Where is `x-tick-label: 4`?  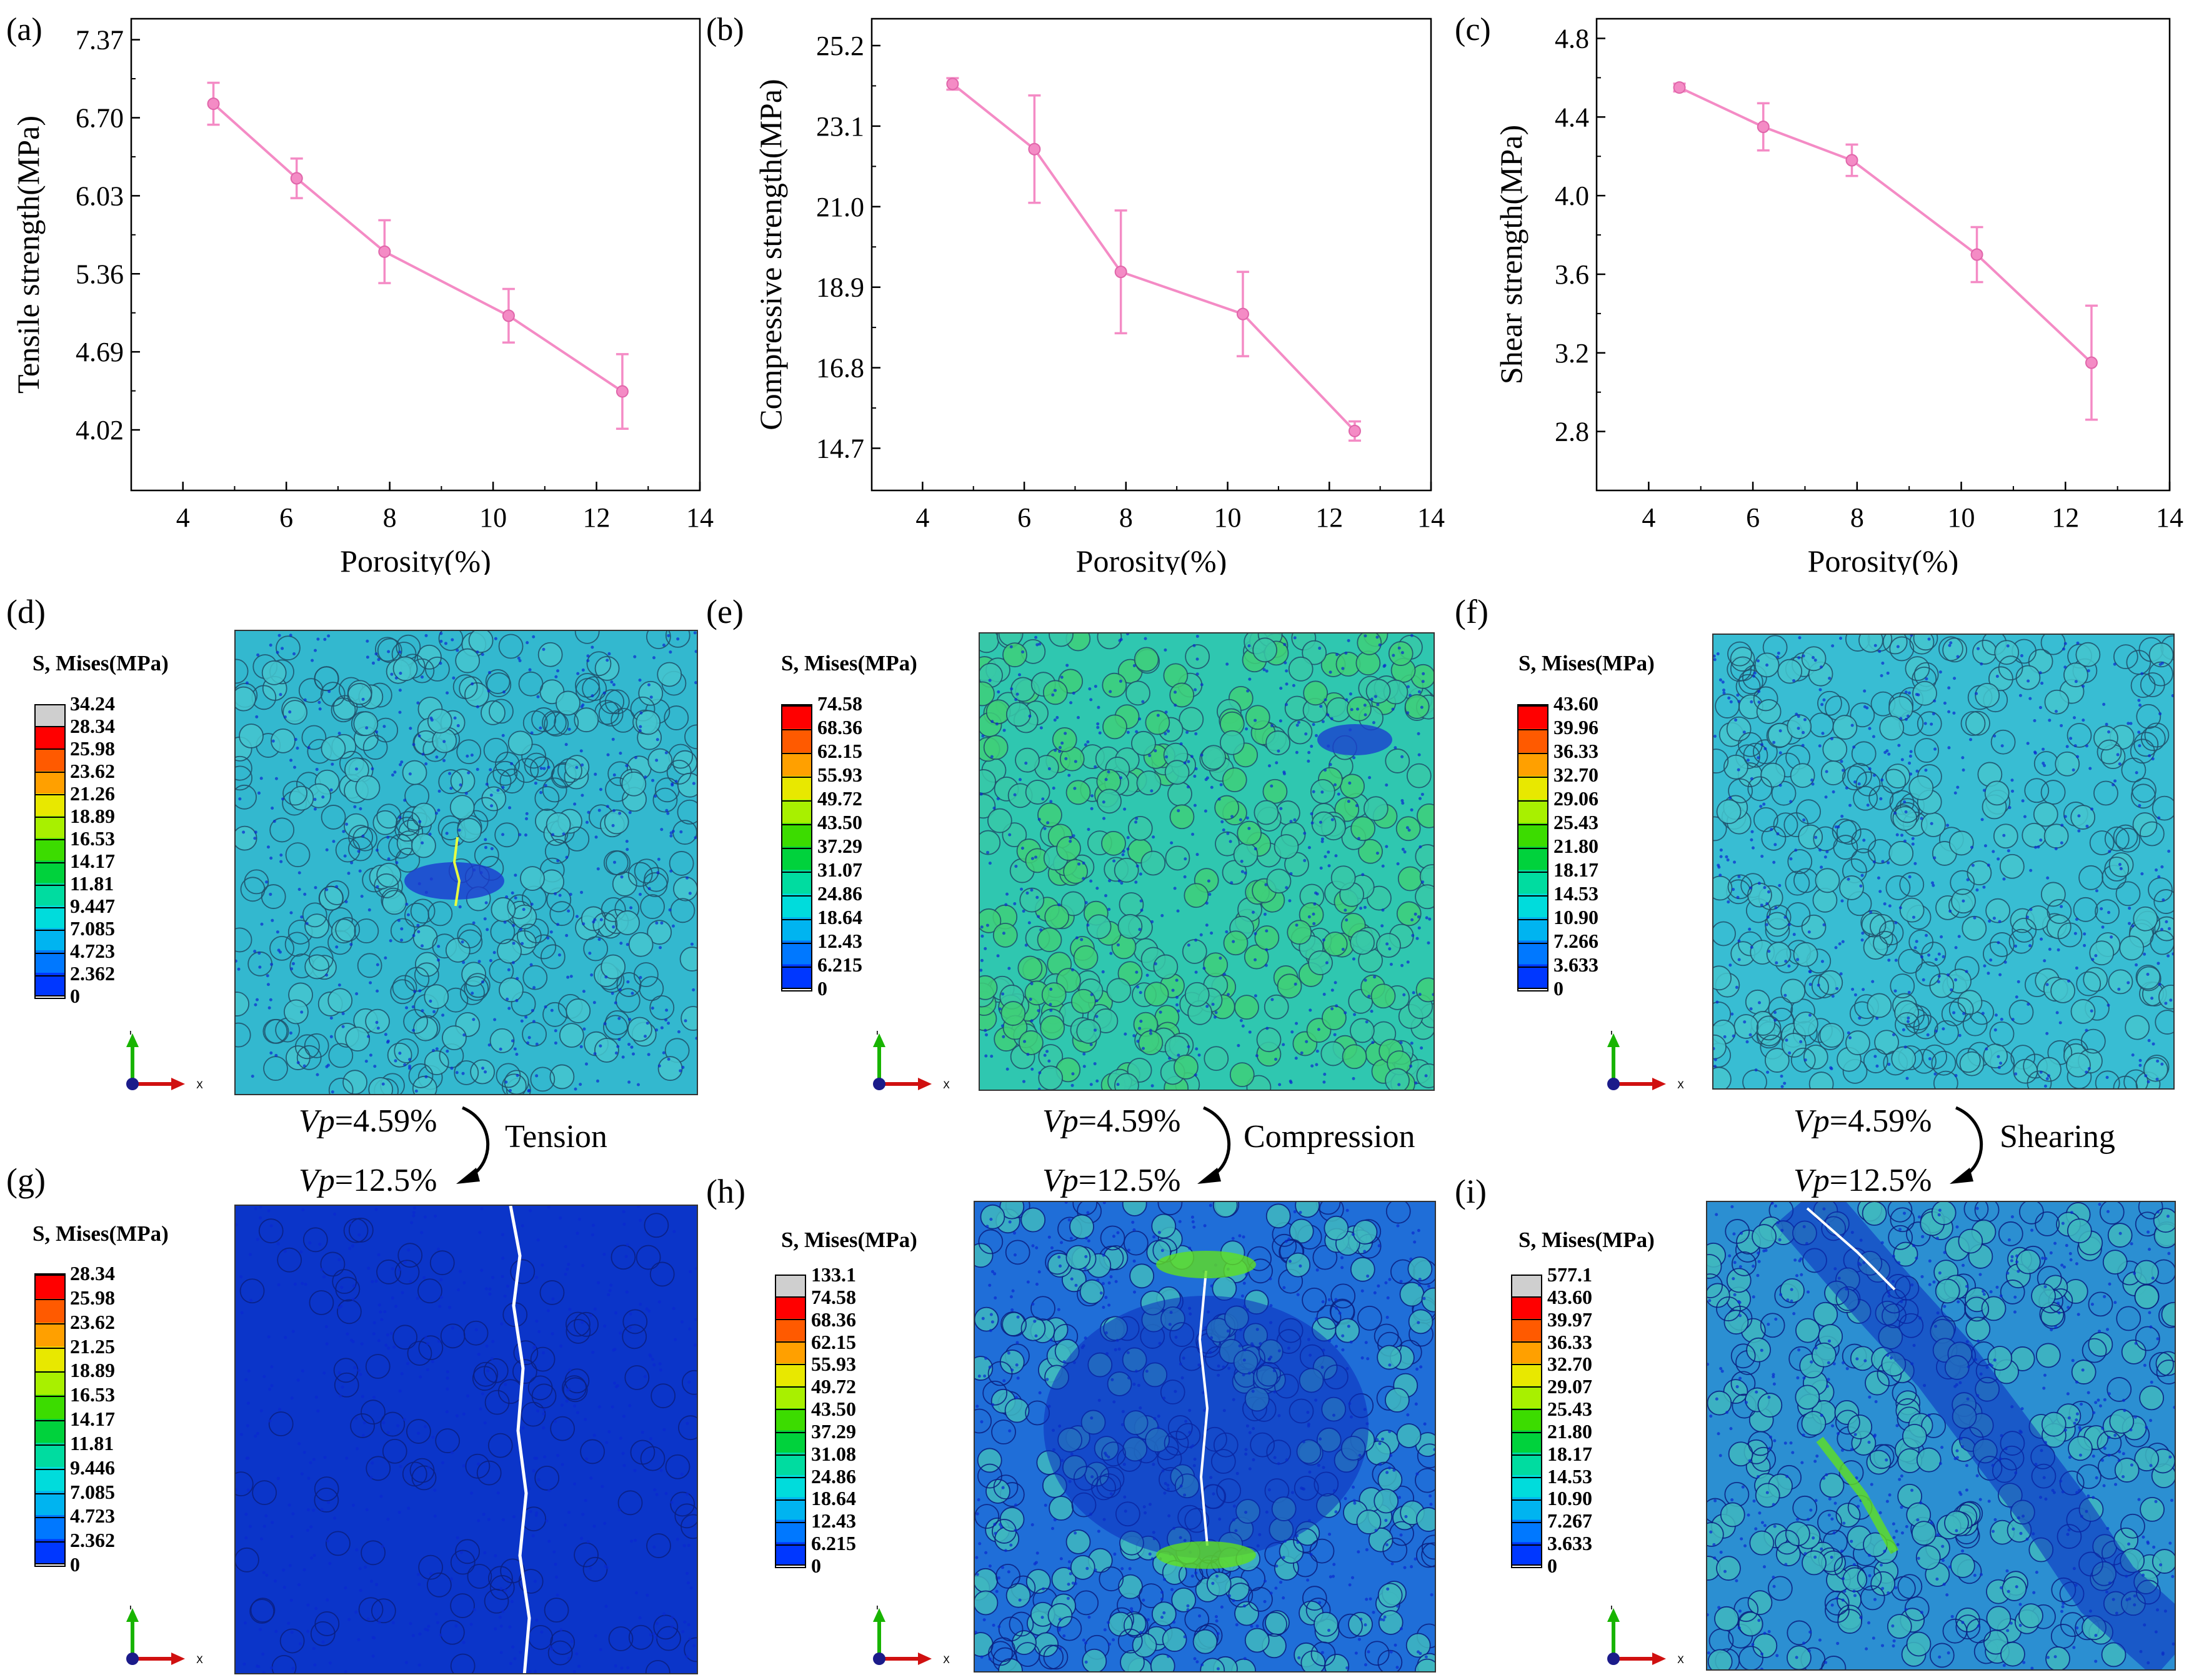
x-tick-label: 4 is located at coordinates (1648, 518).